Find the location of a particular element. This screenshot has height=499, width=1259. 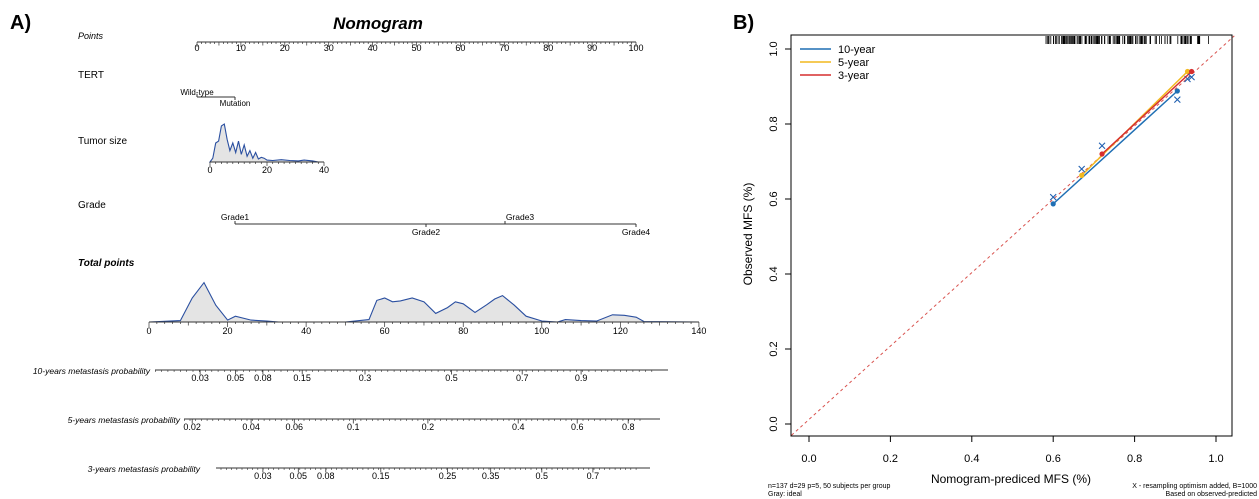

corrected-mark-5-year is located at coordinates (1082, 169).